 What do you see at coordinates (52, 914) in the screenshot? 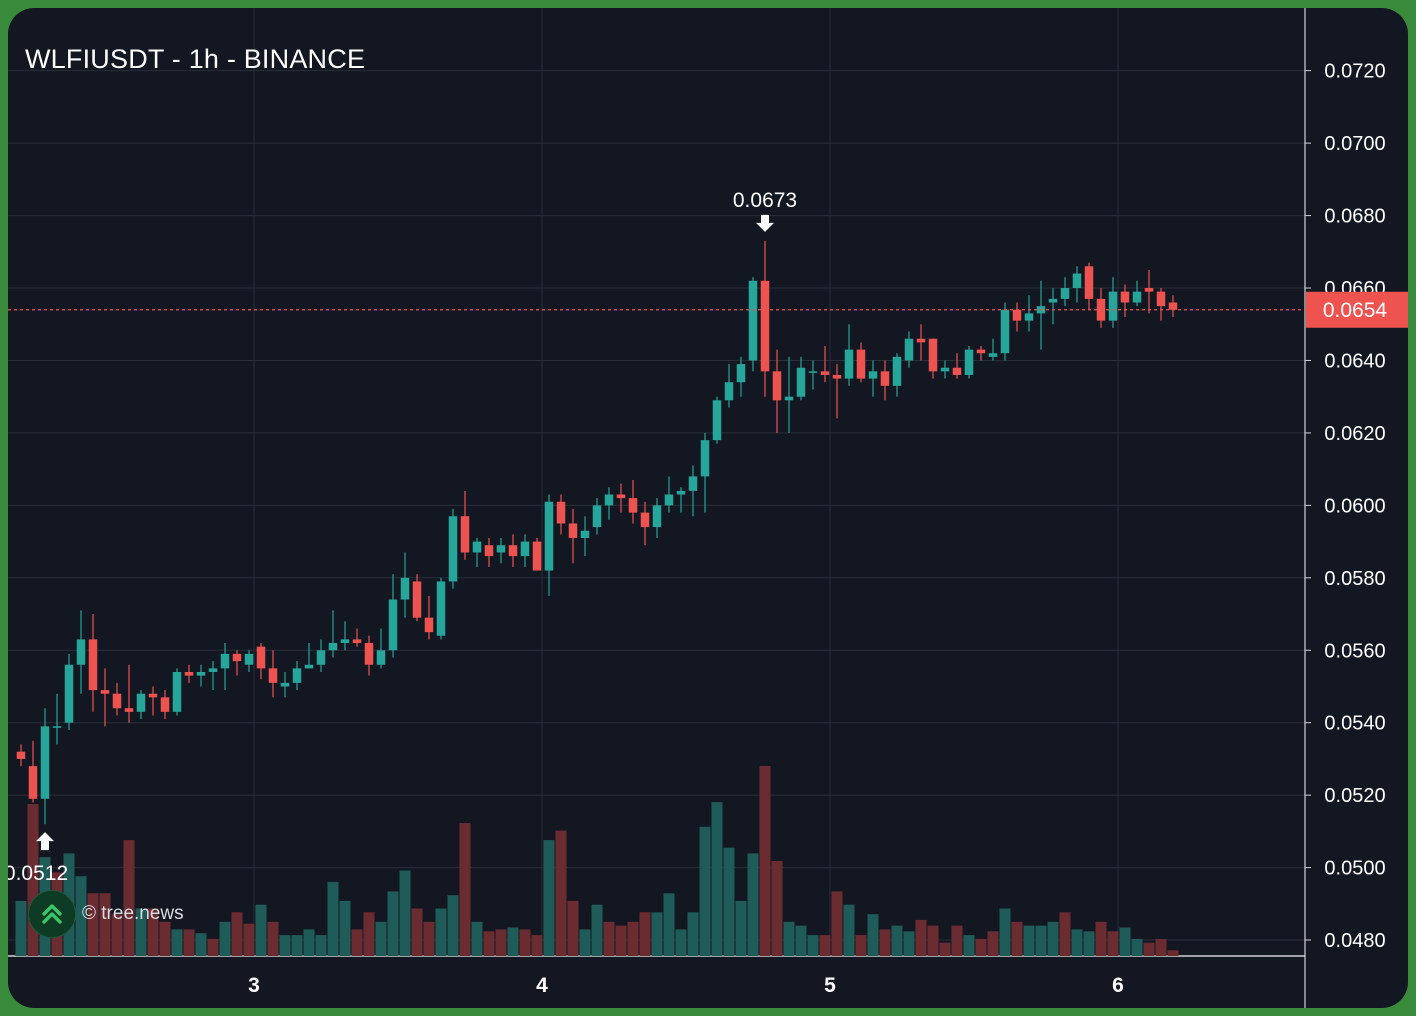
I see `tree-news-logo-icon` at bounding box center [52, 914].